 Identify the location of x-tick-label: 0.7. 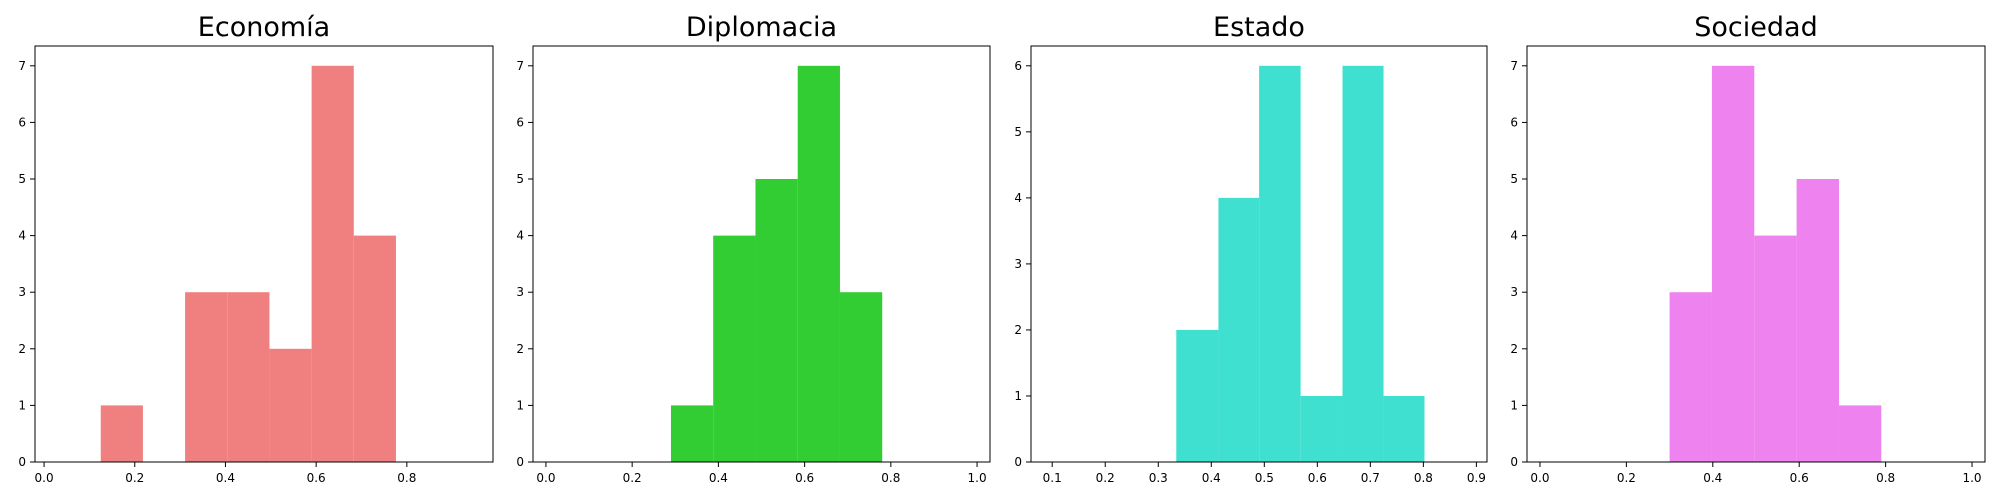
(1370, 478).